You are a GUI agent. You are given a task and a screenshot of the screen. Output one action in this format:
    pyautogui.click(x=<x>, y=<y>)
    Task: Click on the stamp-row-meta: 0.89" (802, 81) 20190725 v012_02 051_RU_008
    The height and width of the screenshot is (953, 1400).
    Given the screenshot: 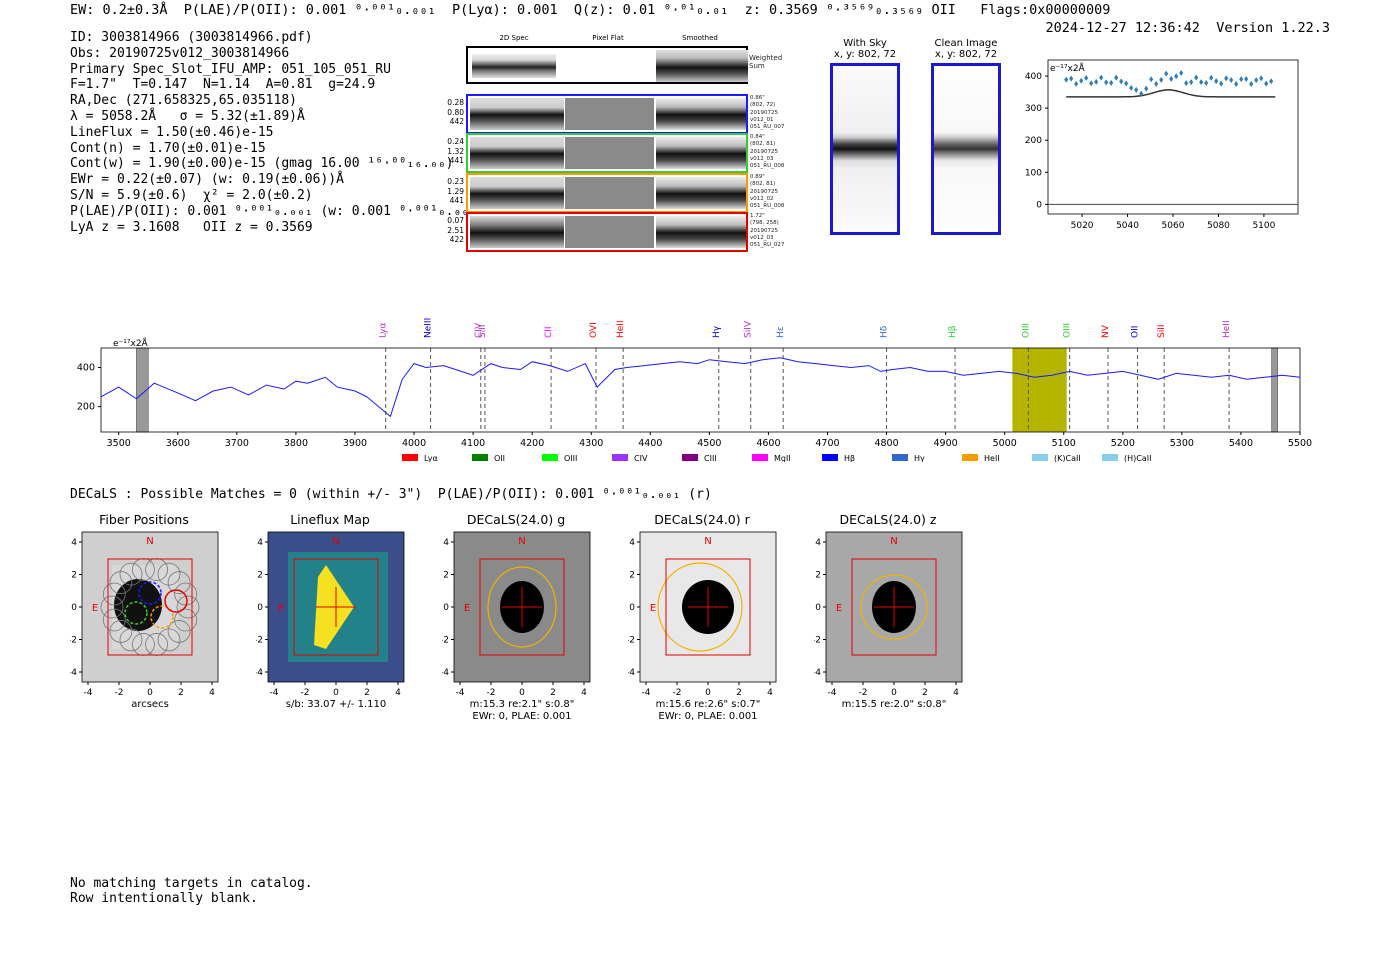 What is the action you would take?
    pyautogui.click(x=775, y=192)
    